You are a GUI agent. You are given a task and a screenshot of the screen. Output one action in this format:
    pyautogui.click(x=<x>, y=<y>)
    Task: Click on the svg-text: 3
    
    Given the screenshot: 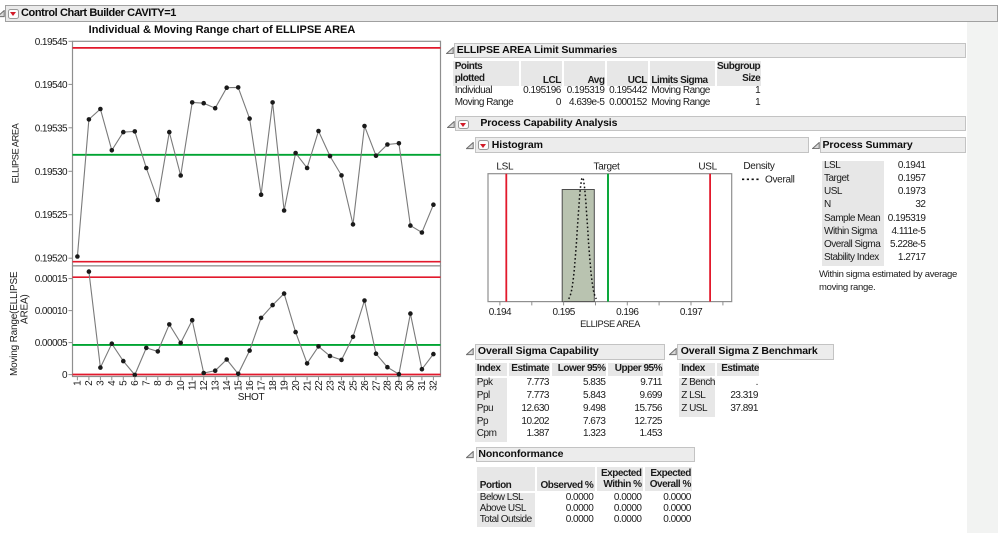 What is the action you would take?
    pyautogui.click(x=101, y=383)
    